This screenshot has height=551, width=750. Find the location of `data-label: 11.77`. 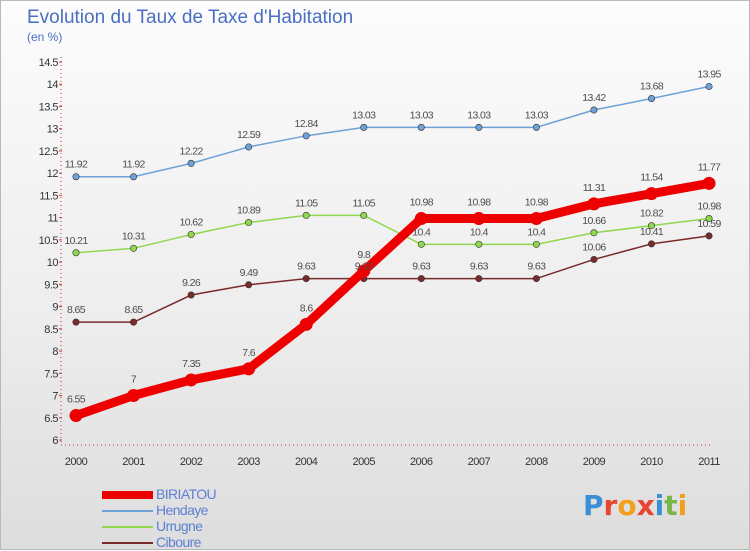

data-label: 11.77 is located at coordinates (709, 167).